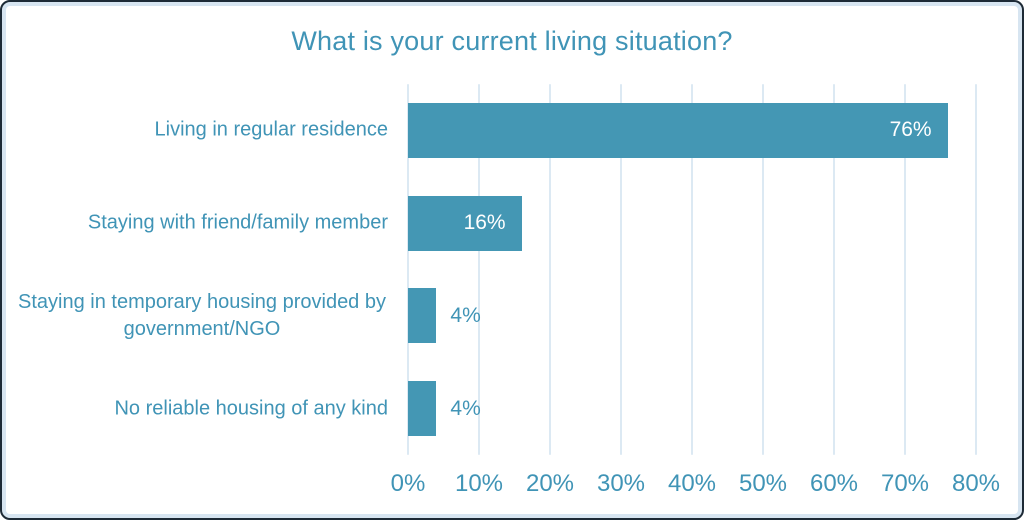  I want to click on x-axis-tick-label: 70%, so click(905, 483).